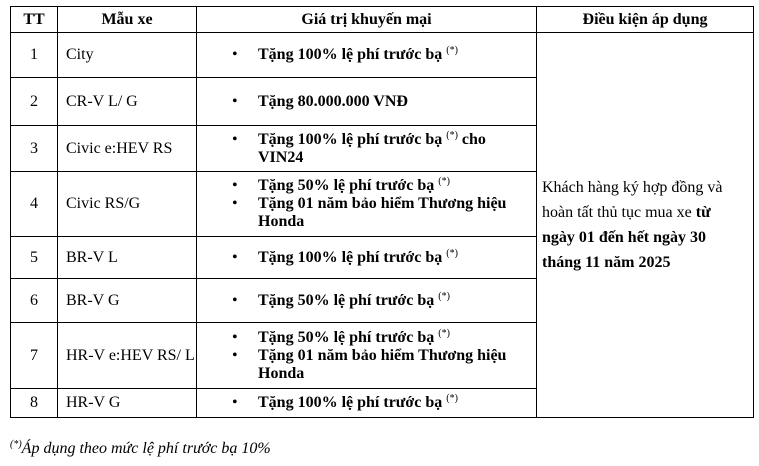 This screenshot has height=466, width=759. Describe the element at coordinates (127, 300) in the screenshot. I see `car-model: BR-V G` at that location.